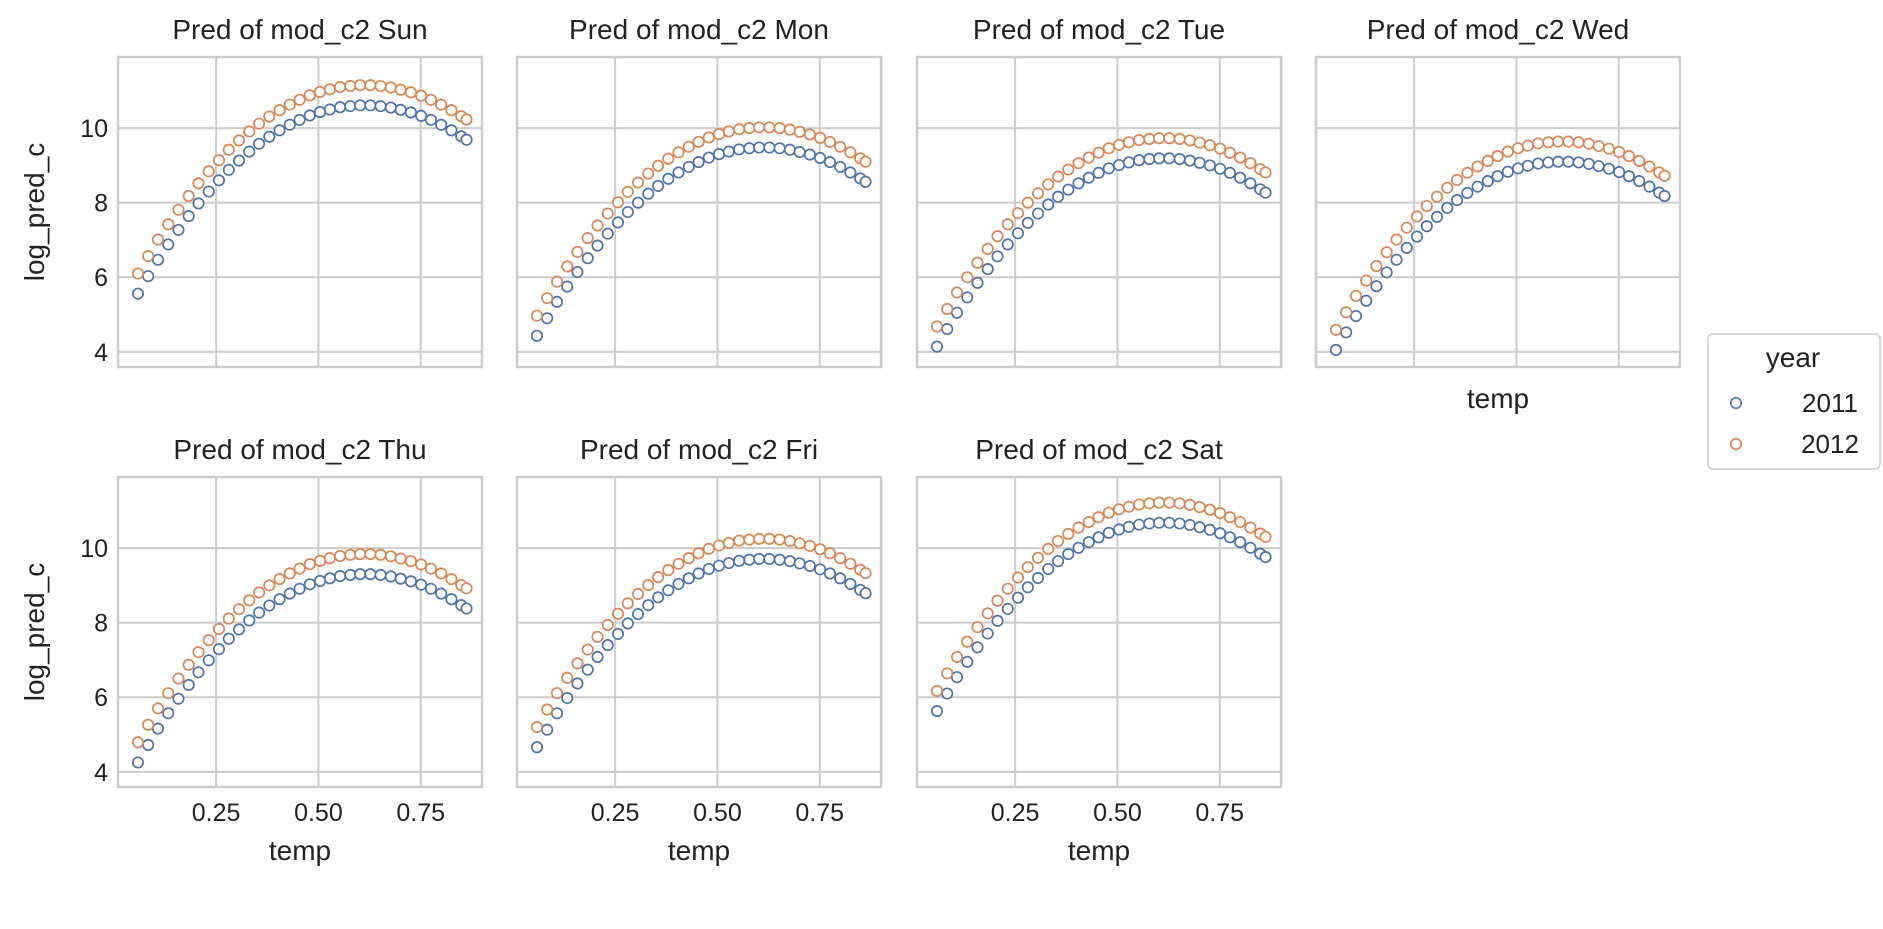 This screenshot has height=929, width=1883. I want to click on legend: year 2011 2012, so click(1794, 401).